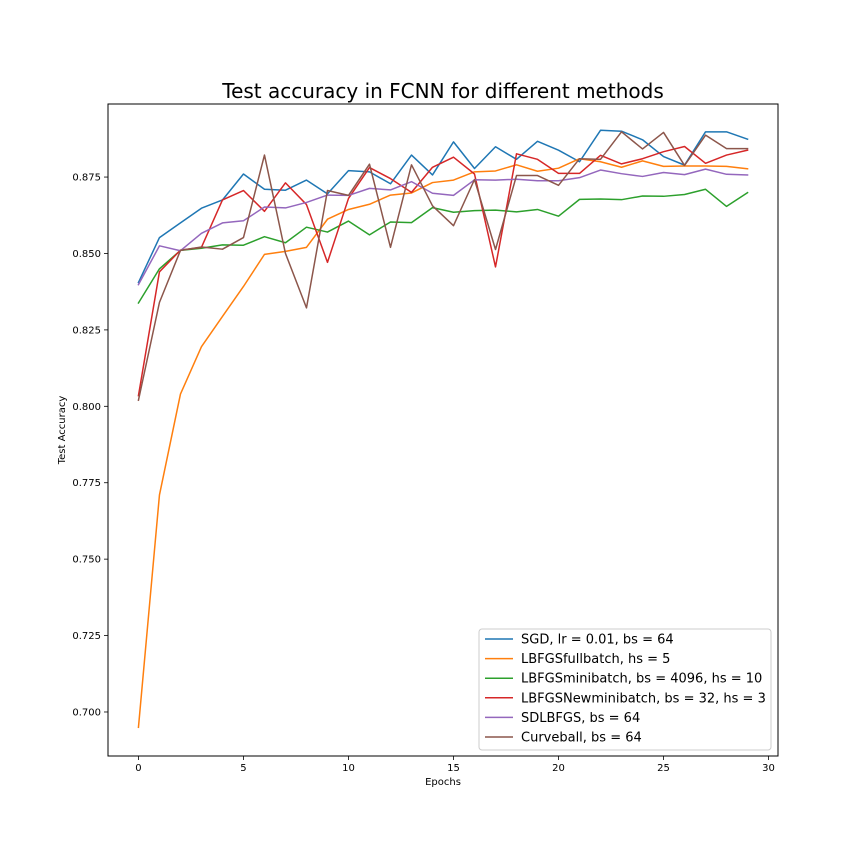 The height and width of the screenshot is (864, 864). I want to click on legend-label: LBFGSNewminibatch, bs = 32, hs = 3, so click(643, 698).